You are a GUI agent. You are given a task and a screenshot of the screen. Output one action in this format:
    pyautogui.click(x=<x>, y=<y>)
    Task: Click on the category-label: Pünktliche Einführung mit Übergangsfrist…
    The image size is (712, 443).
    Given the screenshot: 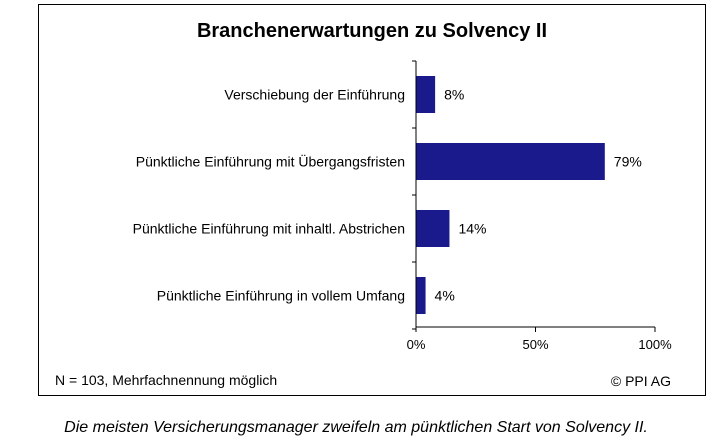 What is the action you would take?
    pyautogui.click(x=270, y=161)
    